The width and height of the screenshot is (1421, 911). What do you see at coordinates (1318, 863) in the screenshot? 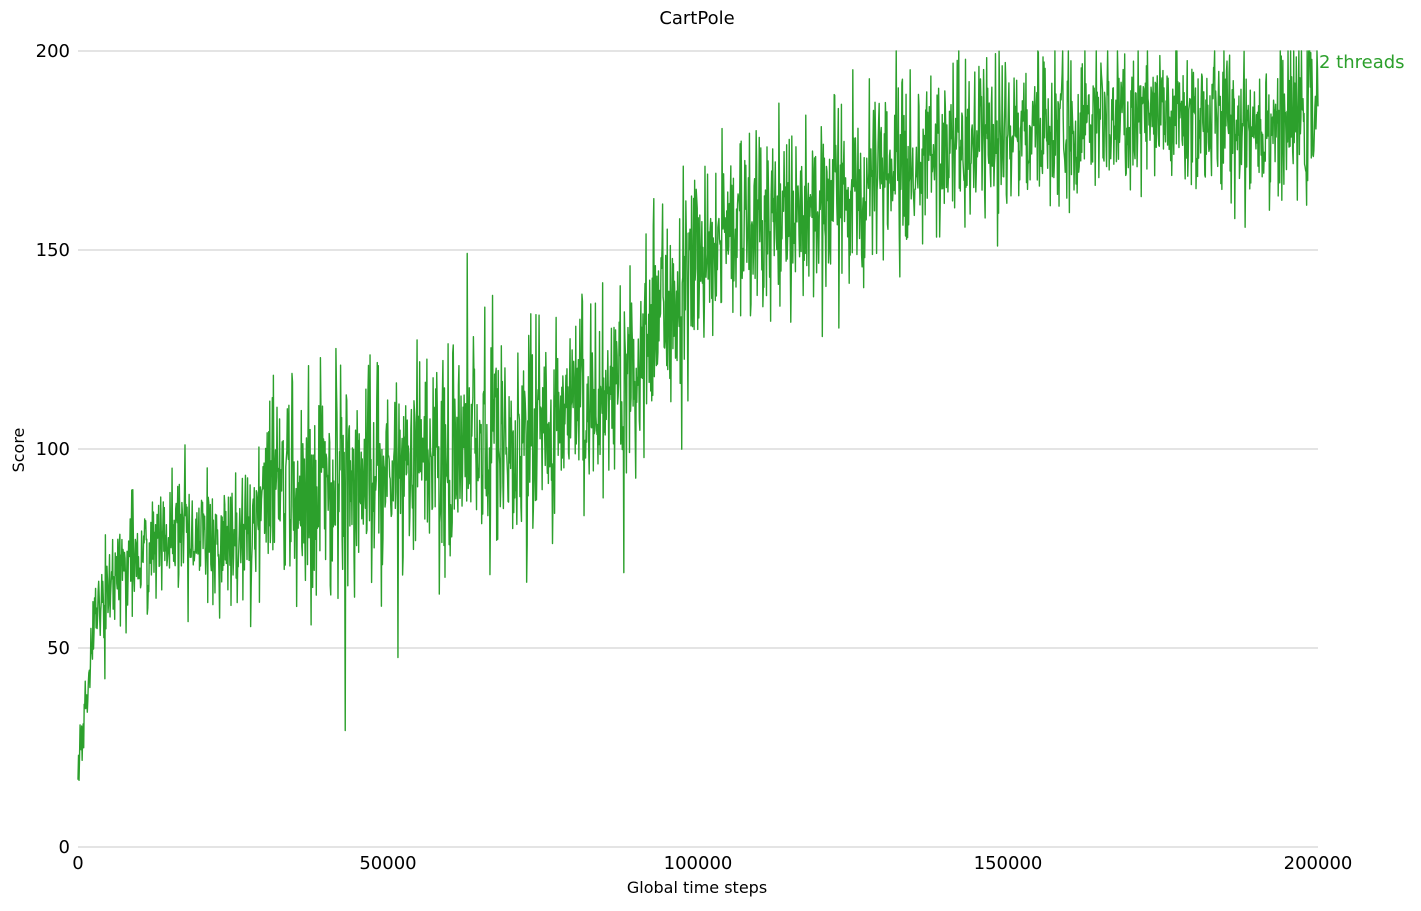
I see `x-tick-label: 200000` at bounding box center [1318, 863].